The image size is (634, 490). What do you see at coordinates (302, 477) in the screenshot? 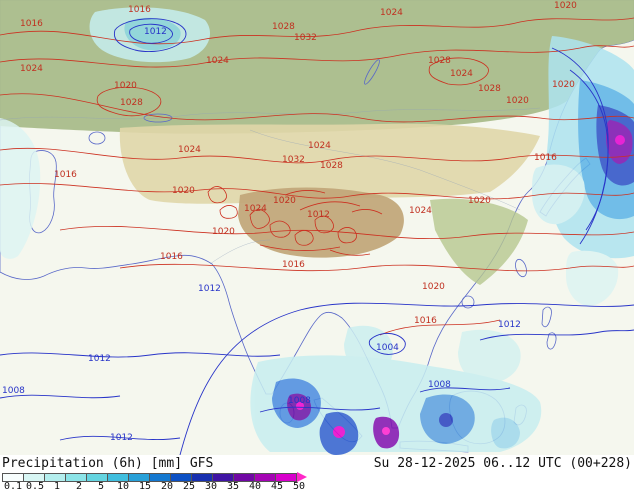
I see `legend-overflow-arrow` at bounding box center [302, 477].